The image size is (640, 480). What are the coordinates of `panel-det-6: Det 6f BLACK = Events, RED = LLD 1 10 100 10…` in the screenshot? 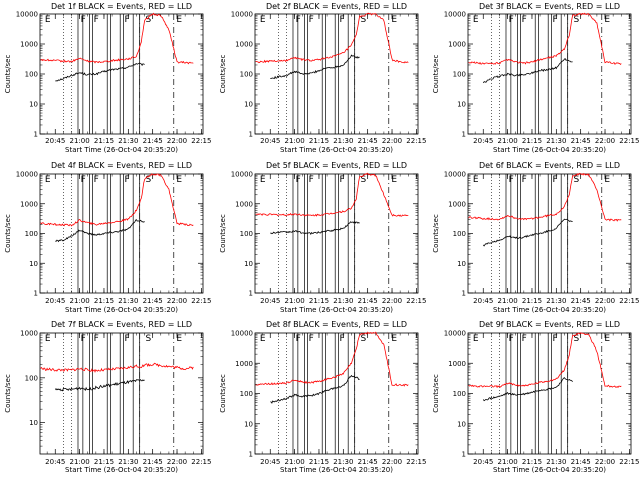 It's located at (535, 237).